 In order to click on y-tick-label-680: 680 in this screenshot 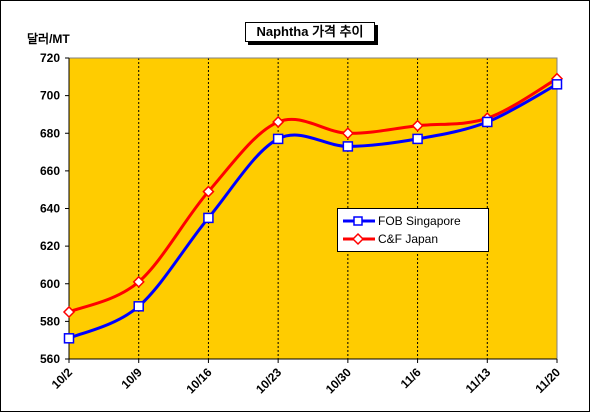, I will do `click(50, 133)`.